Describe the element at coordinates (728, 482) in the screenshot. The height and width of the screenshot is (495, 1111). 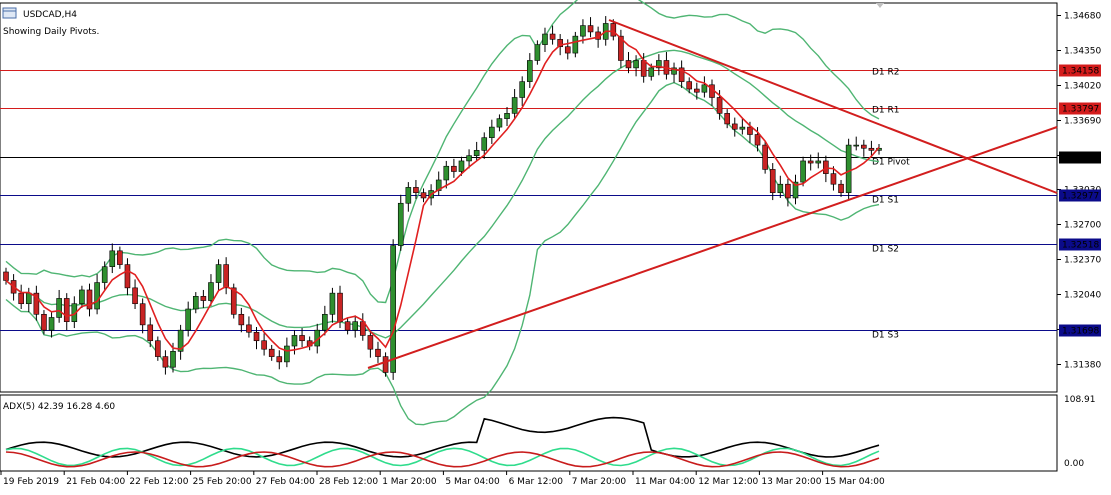
I see `time-tick-label: 12 Mar 12:00` at that location.